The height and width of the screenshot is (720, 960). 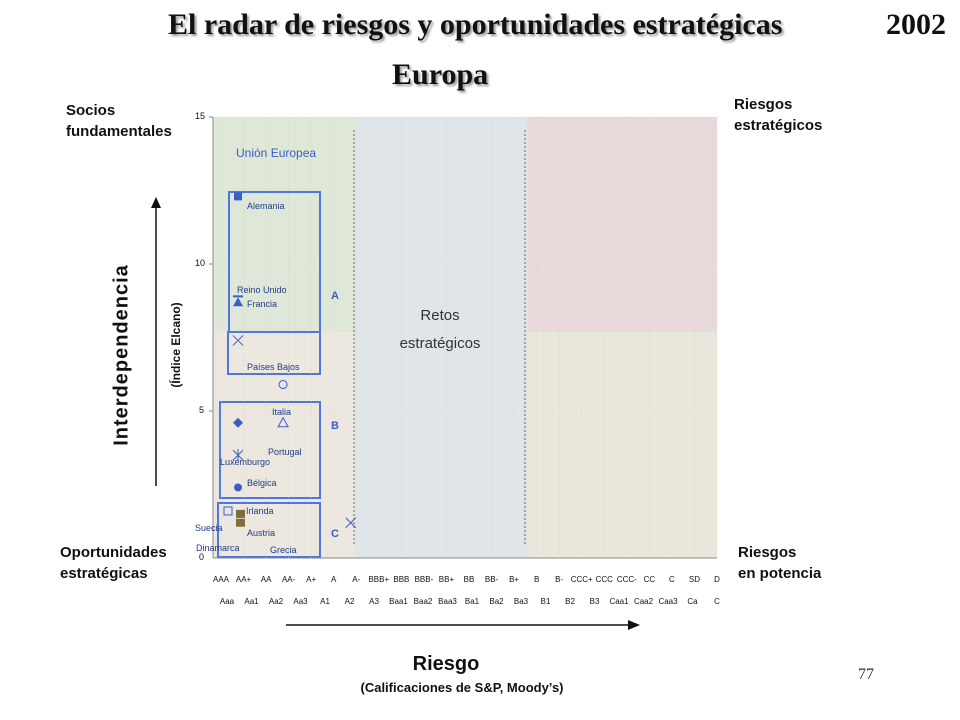 What do you see at coordinates (356, 579) in the screenshot?
I see `x-tick-label-sp: A-` at bounding box center [356, 579].